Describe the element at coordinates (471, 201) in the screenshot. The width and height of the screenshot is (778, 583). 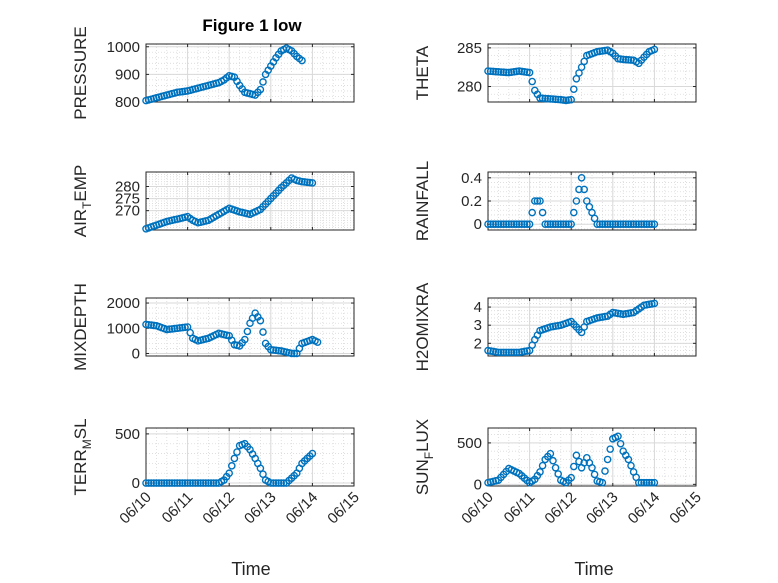
I see `y-tick-label: 0.2` at that location.